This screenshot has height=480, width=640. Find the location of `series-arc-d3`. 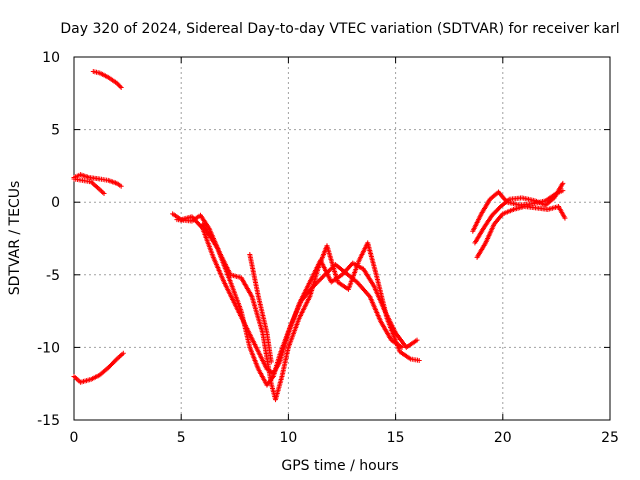

series-arc-d3 is located at coordinates (302, 304).